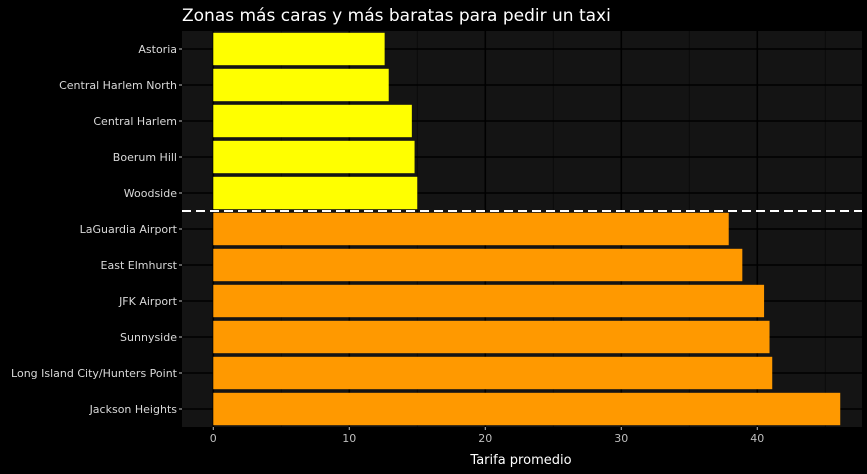  What do you see at coordinates (621, 438) in the screenshot?
I see `x-tick-label: 30` at bounding box center [621, 438].